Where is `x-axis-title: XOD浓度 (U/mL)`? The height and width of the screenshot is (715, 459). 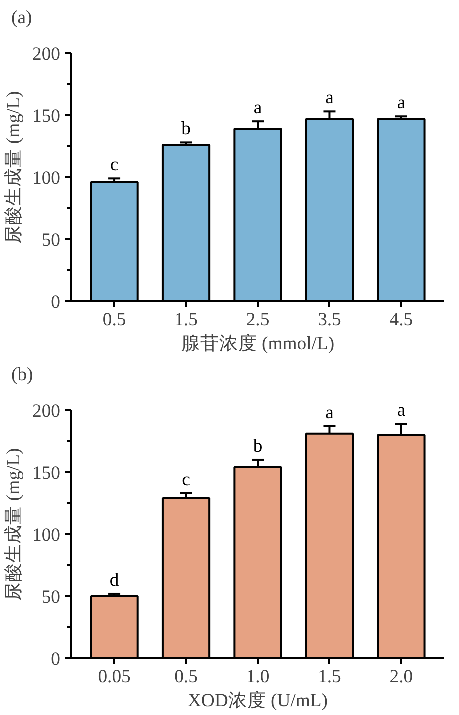
x-axis-title: XOD浓度 (U/mL) is located at coordinates (258, 701).